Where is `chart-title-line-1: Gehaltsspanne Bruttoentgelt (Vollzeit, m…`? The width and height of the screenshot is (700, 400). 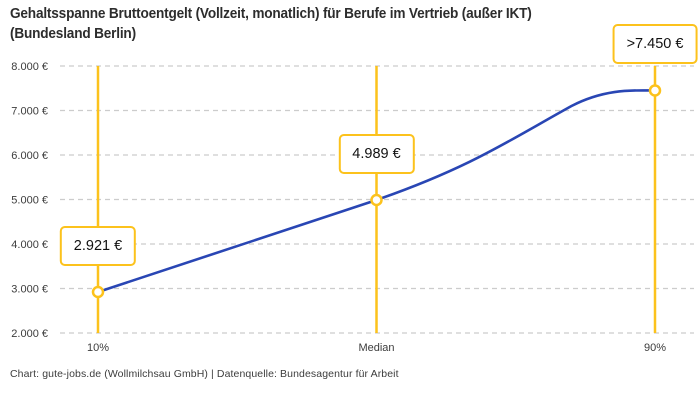
chart-title-line-1: Gehaltsspanne Bruttoentgelt (Vollzeit, m… is located at coordinates (271, 14).